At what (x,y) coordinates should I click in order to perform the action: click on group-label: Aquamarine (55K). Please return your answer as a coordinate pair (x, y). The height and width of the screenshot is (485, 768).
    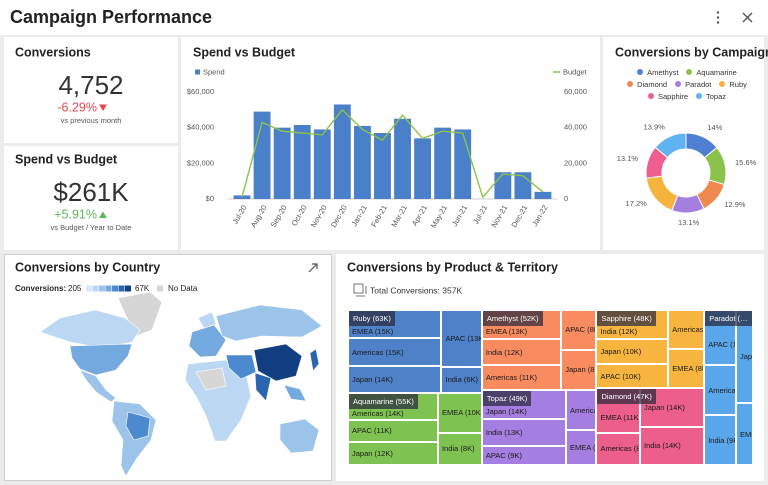
    Looking at the image, I should click on (383, 401).